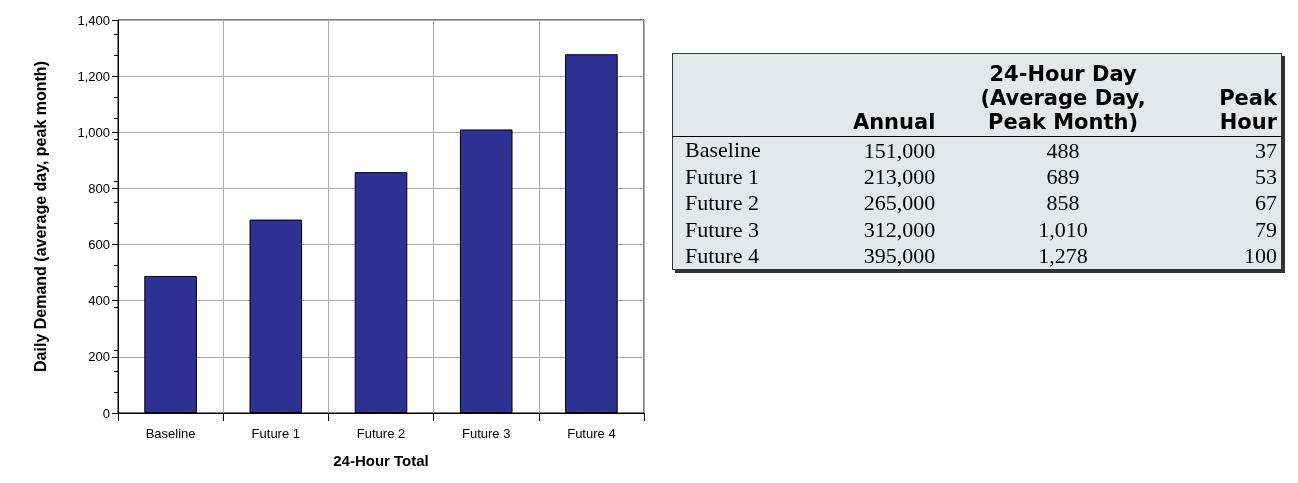  Describe the element at coordinates (99, 188) in the screenshot. I see `y-tick-label: 800` at that location.